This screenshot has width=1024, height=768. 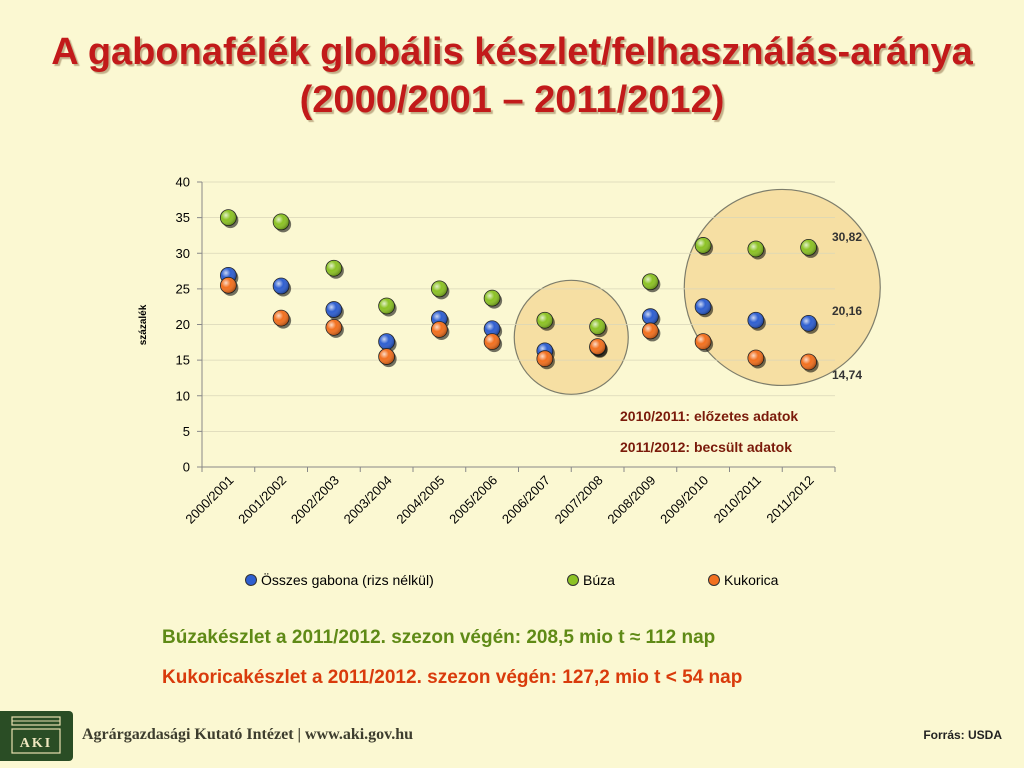 I want to click on x-tick-label: 2002/2003, so click(x=315, y=500).